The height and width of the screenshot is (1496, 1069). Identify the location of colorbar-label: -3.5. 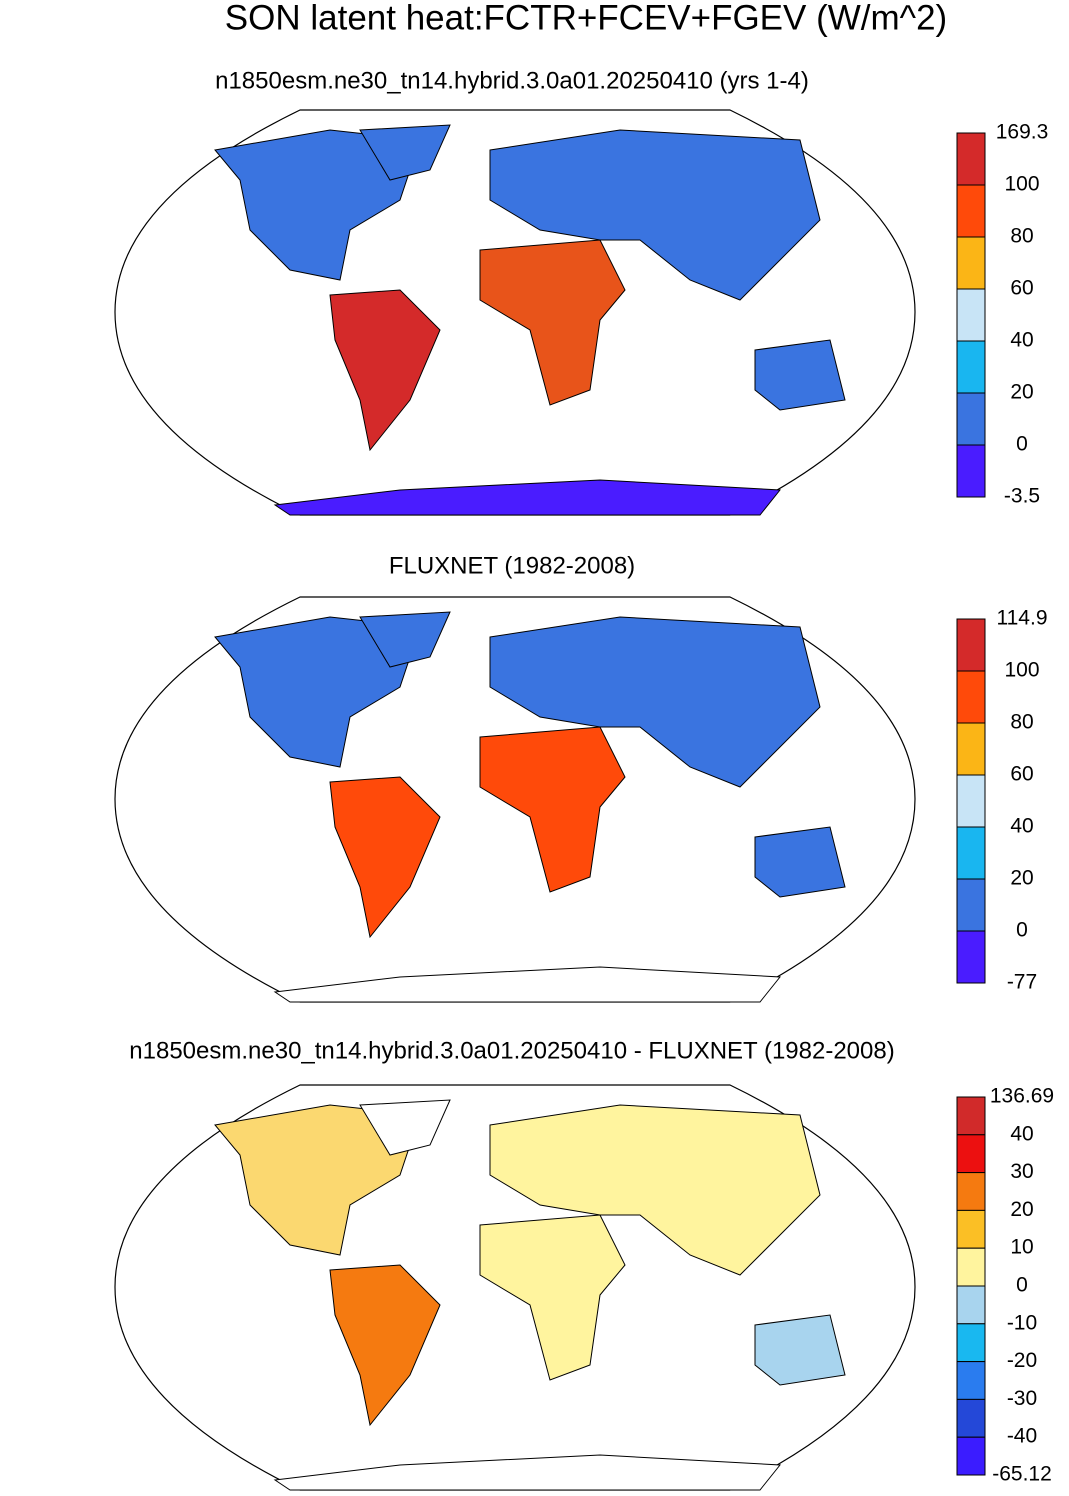
(1022, 496).